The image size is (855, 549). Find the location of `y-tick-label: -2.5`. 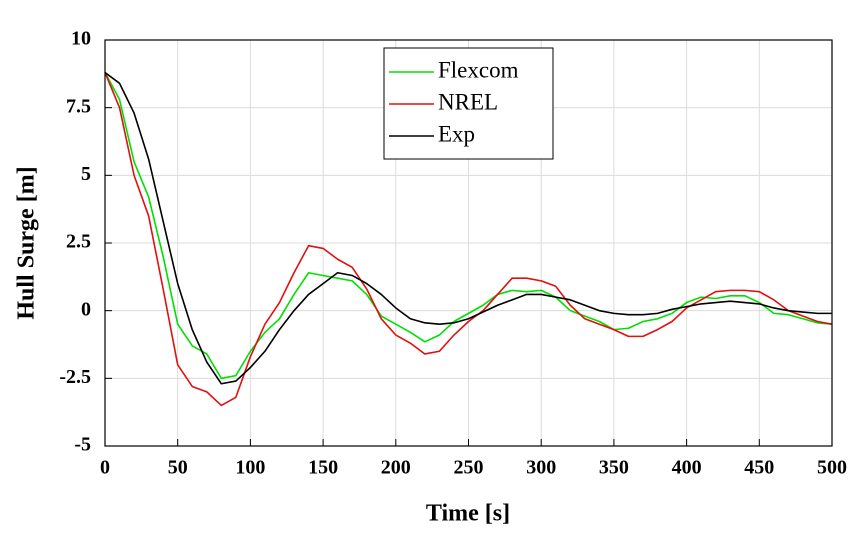

y-tick-label: -2.5 is located at coordinates (75, 377).